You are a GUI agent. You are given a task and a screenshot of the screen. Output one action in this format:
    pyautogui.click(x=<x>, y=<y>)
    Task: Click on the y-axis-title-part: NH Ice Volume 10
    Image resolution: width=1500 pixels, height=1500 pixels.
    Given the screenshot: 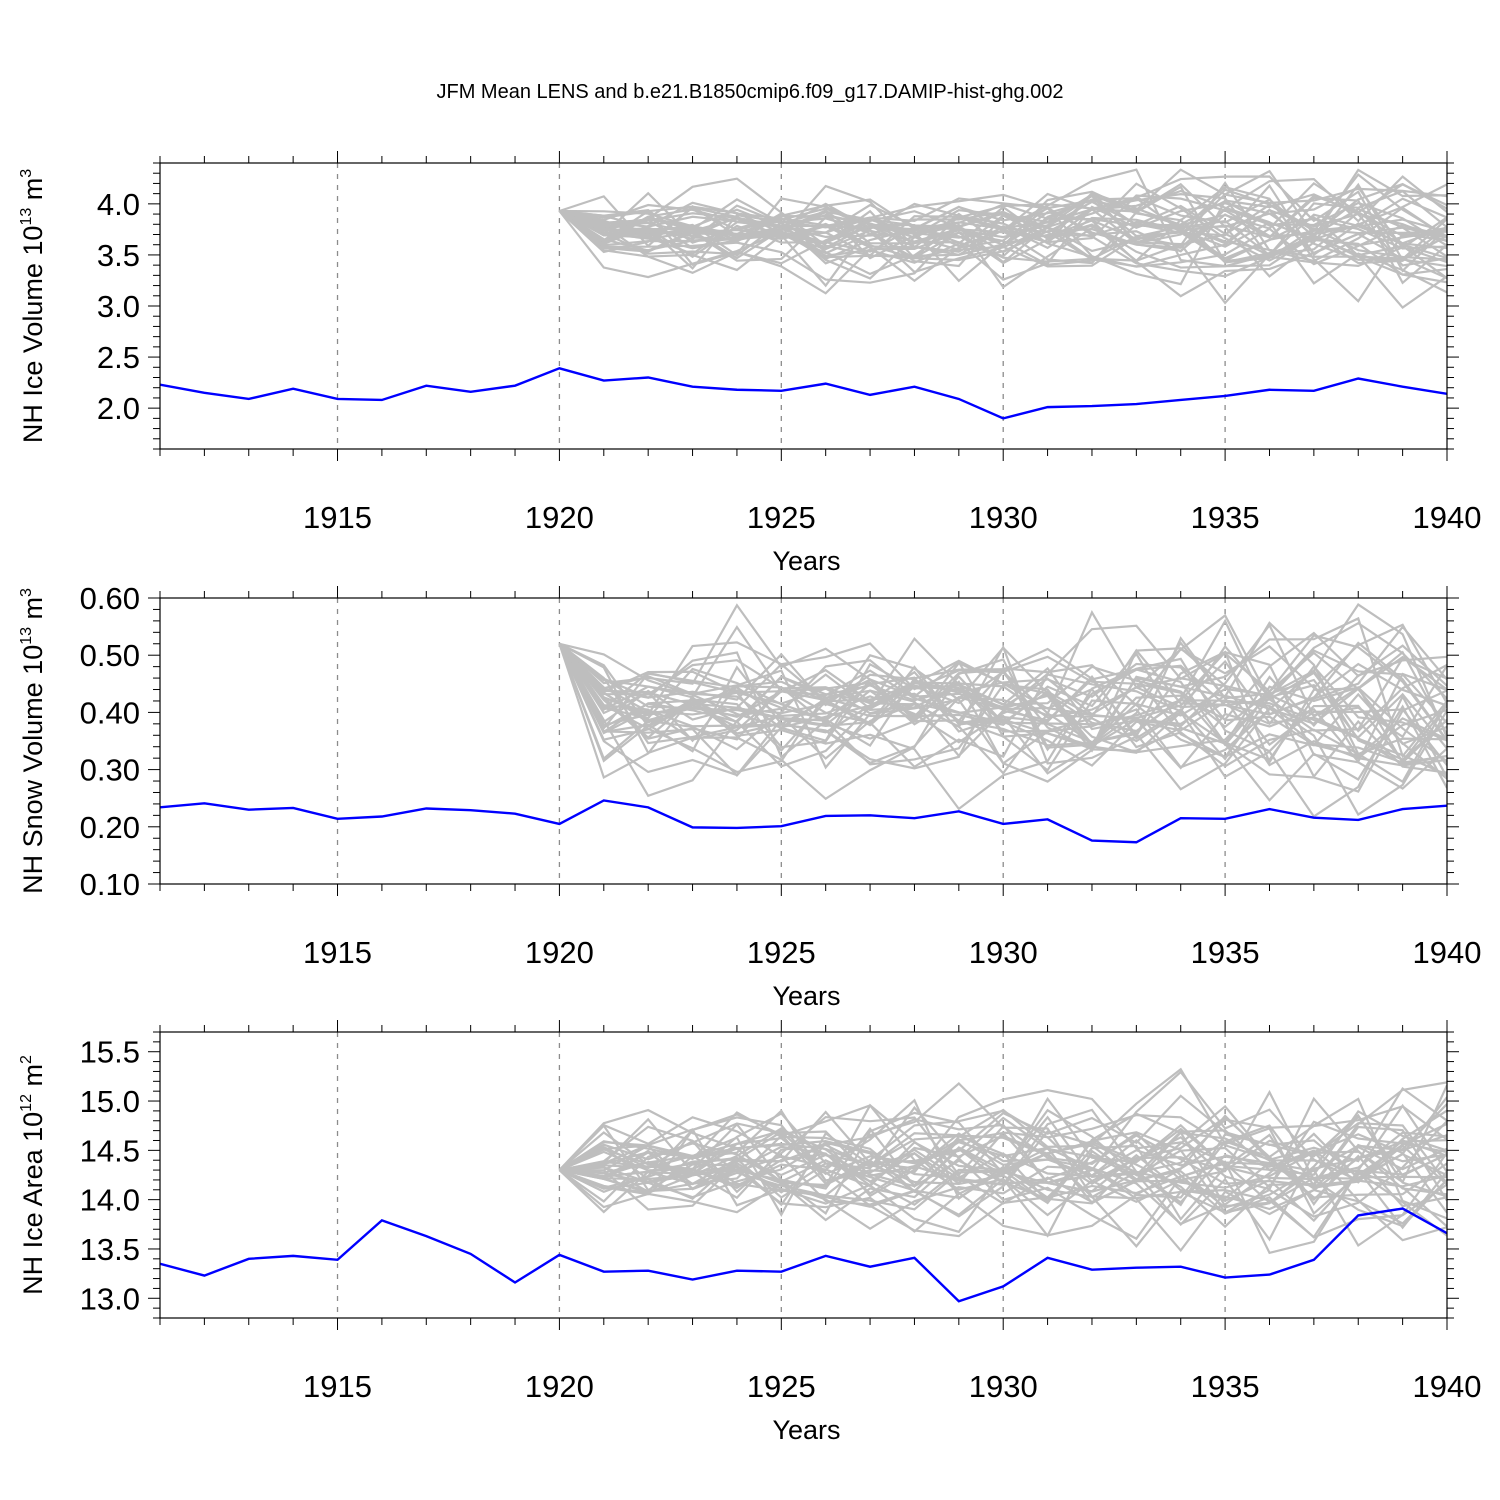 What is the action you would take?
    pyautogui.click(x=33, y=335)
    